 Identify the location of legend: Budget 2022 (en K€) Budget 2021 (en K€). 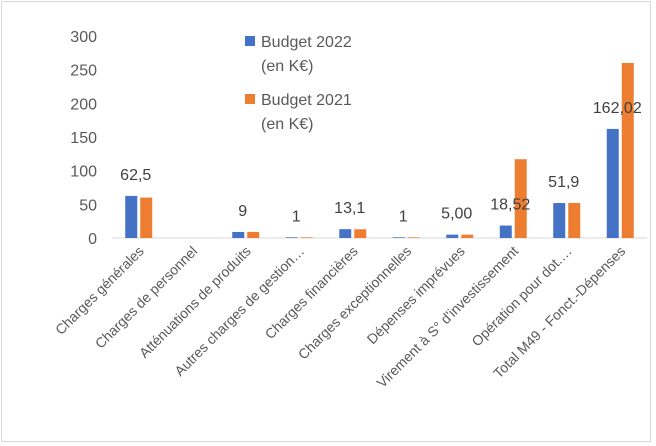
(298, 83).